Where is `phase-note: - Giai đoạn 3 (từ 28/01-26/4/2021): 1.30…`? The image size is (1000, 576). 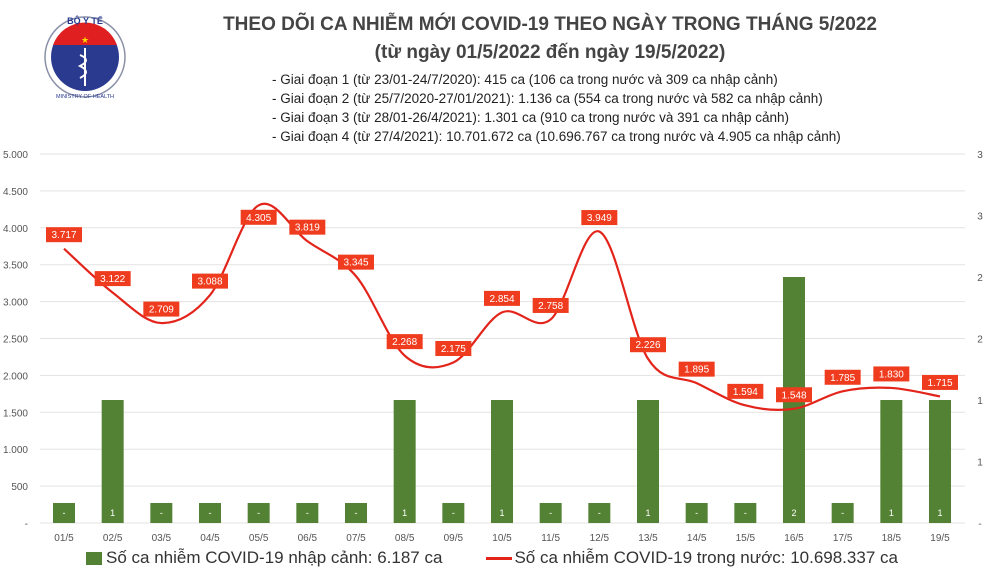
phase-note: - Giai đoạn 3 (từ 28/01-26/4/2021): 1.30… is located at coordinates (531, 117).